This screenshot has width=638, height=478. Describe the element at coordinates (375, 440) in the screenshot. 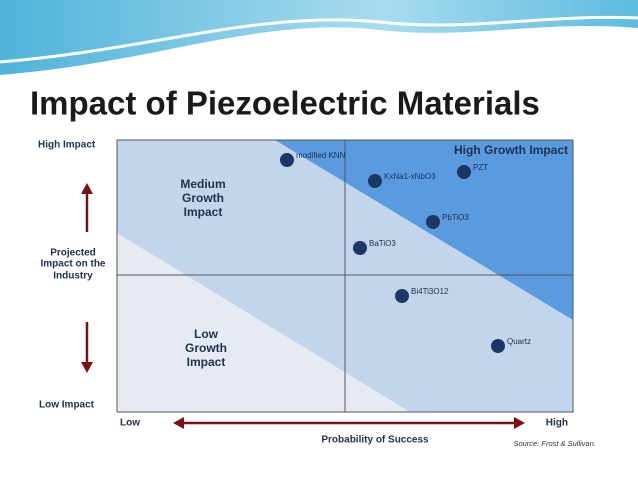

I see `x-axis-label: Probability of Success` at that location.